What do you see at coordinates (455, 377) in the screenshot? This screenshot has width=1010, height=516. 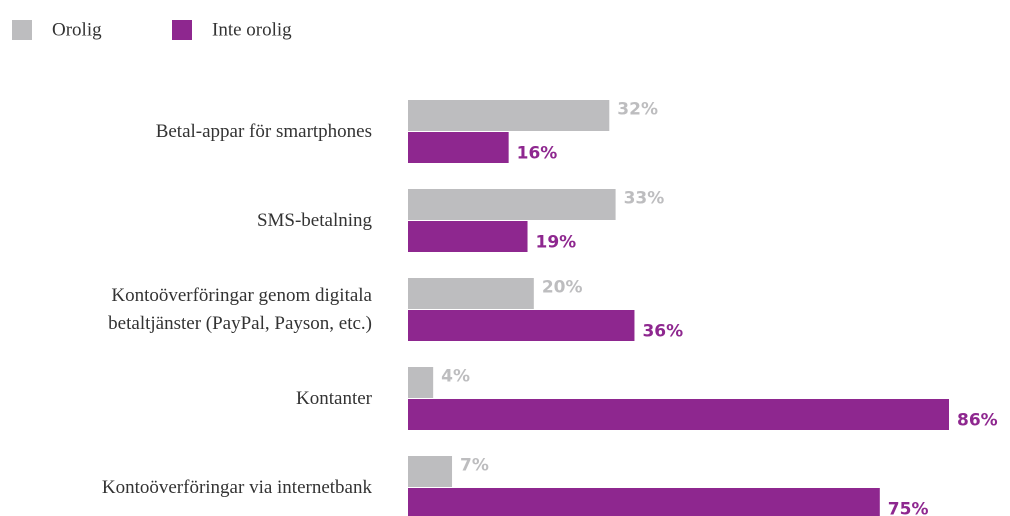 I see `value-label: 4%` at bounding box center [455, 377].